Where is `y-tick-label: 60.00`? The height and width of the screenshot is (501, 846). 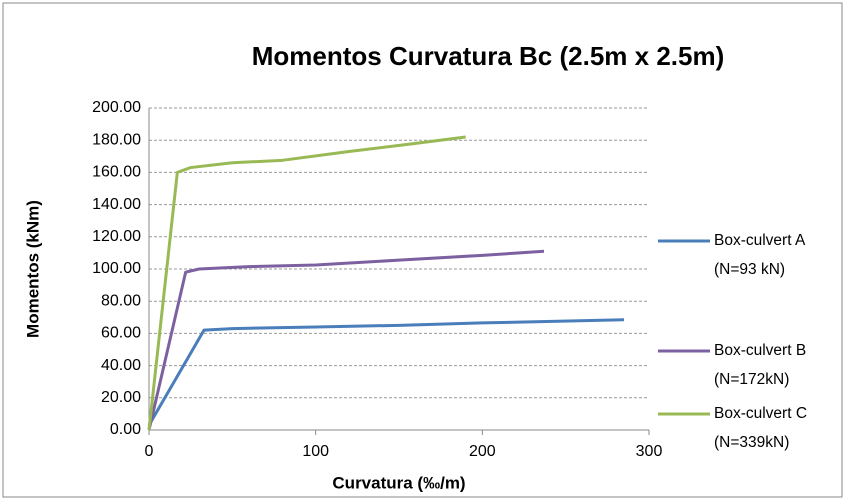 y-tick-label: 60.00 is located at coordinates (121, 333).